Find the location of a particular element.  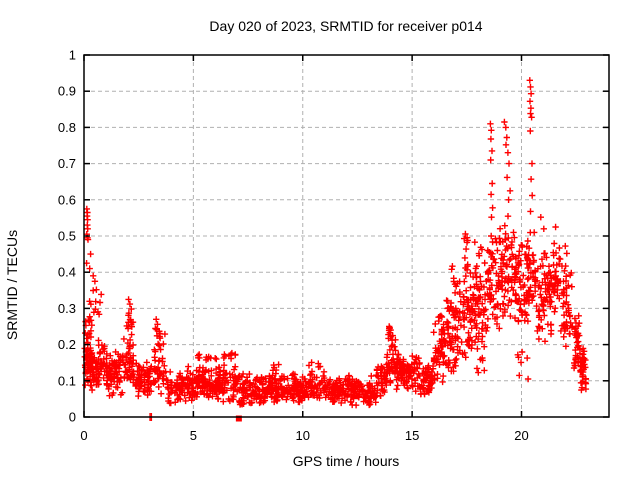

x-tick-label: 15 is located at coordinates (412, 435).